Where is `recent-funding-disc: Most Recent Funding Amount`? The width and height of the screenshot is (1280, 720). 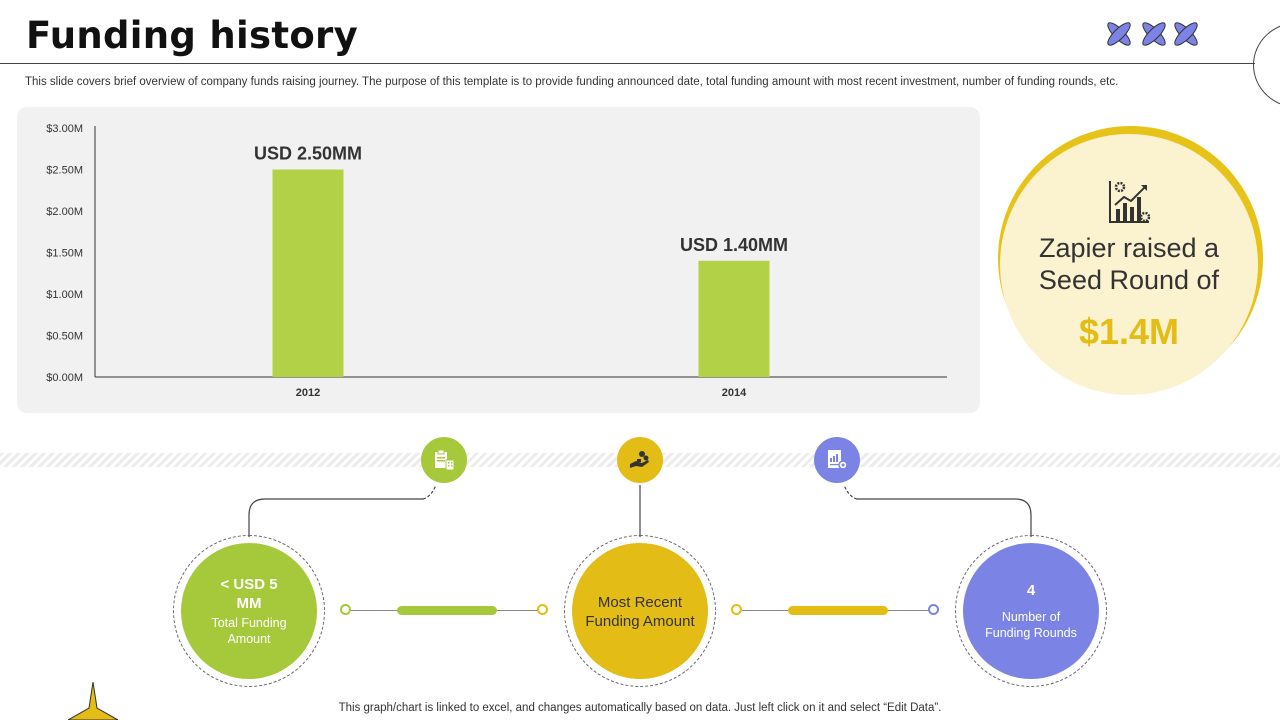 recent-funding-disc: Most Recent Funding Amount is located at coordinates (640, 611).